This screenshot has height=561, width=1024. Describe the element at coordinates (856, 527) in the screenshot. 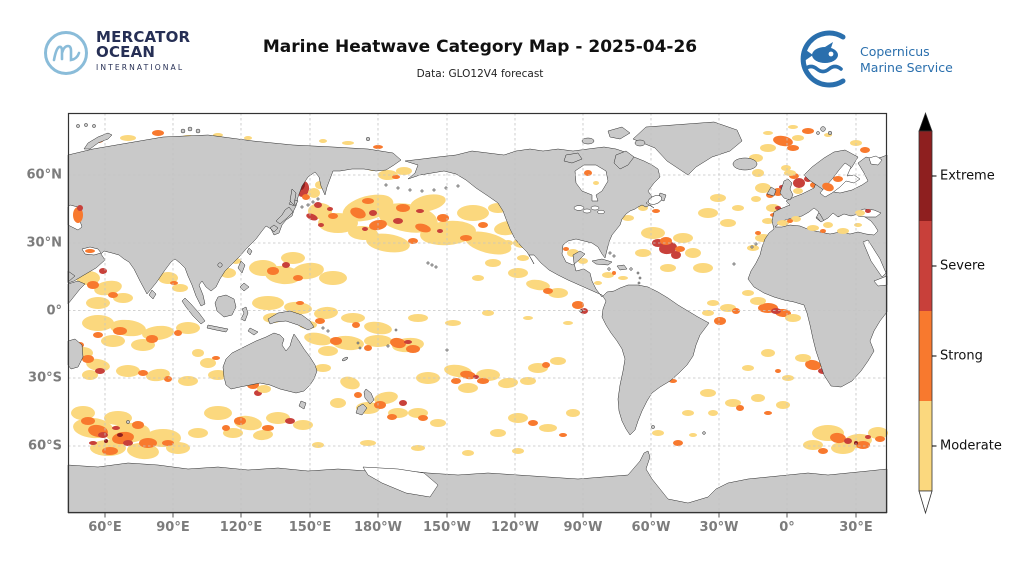

I see `x-tick-label: 30°E` at that location.